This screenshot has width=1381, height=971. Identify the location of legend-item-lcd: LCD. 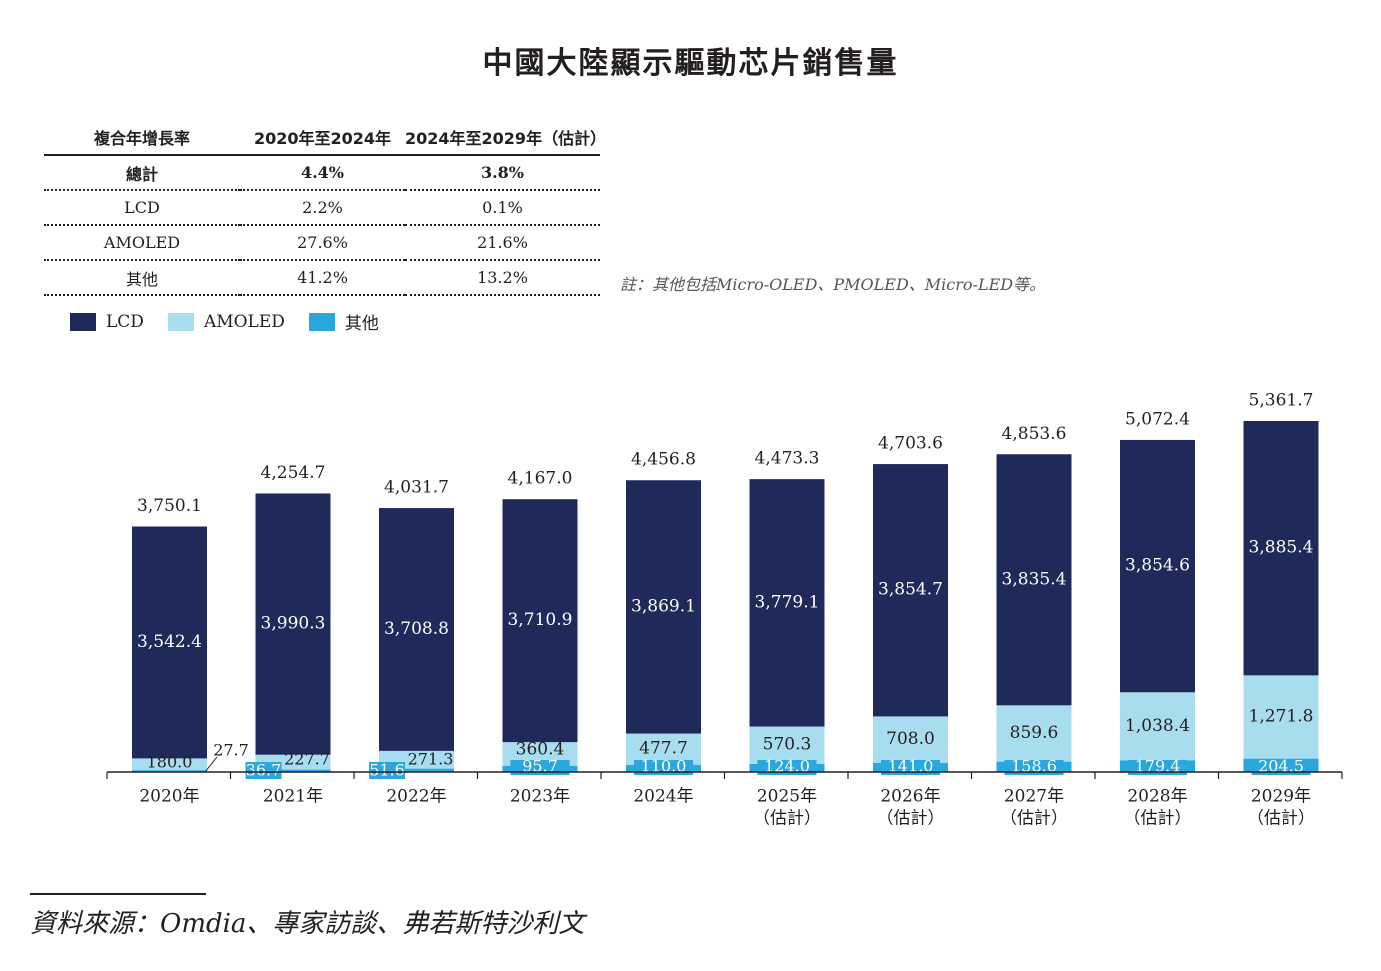
(107, 322).